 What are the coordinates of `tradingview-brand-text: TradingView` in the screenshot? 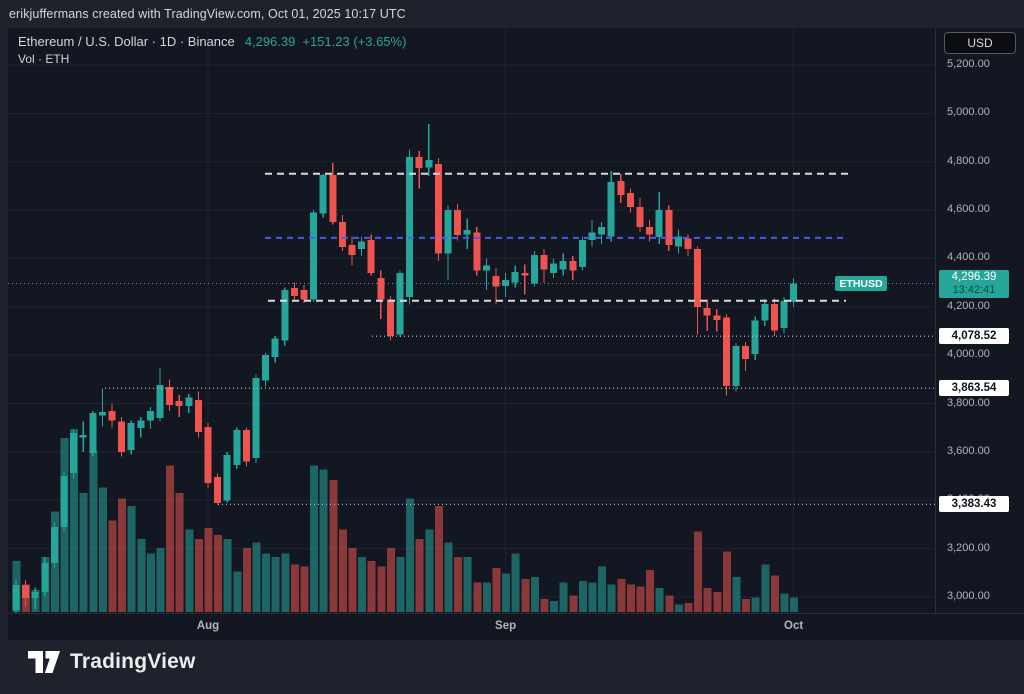 It's located at (133, 661).